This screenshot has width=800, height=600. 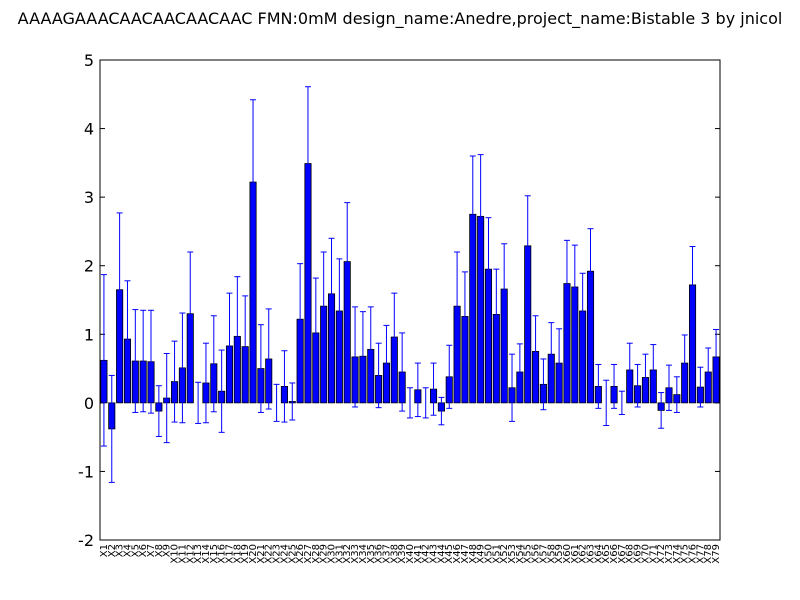 I want to click on x-tick-label: X30, so click(x=332, y=554).